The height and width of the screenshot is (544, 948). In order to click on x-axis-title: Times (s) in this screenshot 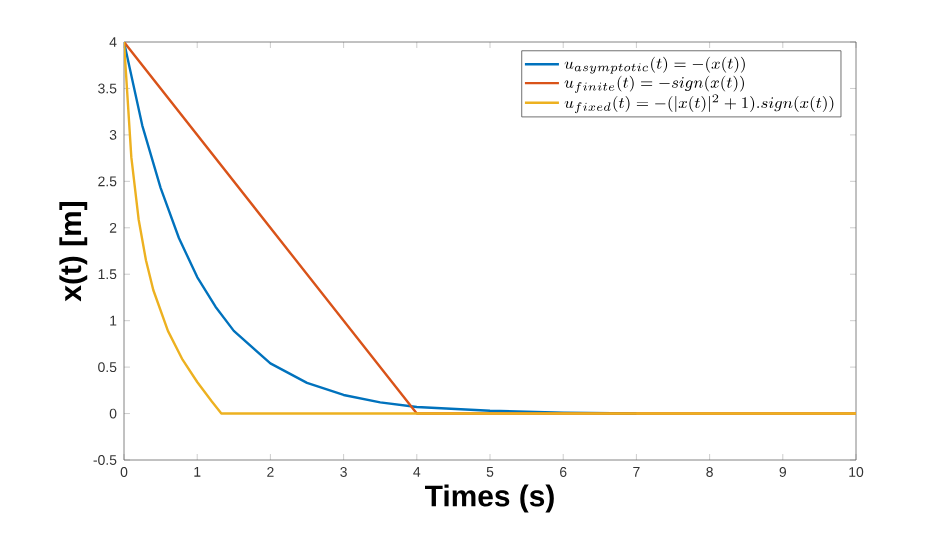, I will do `click(489, 498)`.